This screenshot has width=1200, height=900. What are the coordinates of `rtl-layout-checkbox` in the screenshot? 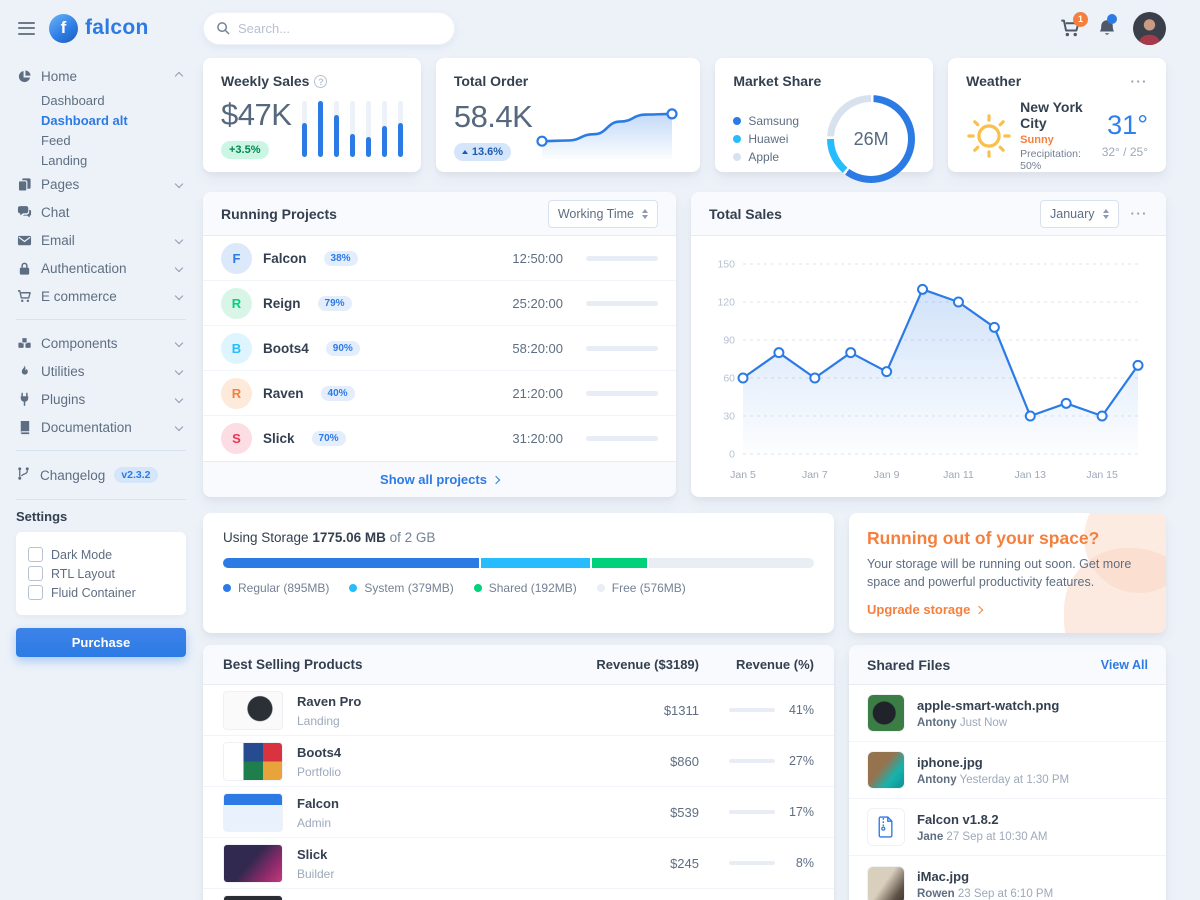 It's located at (35, 573).